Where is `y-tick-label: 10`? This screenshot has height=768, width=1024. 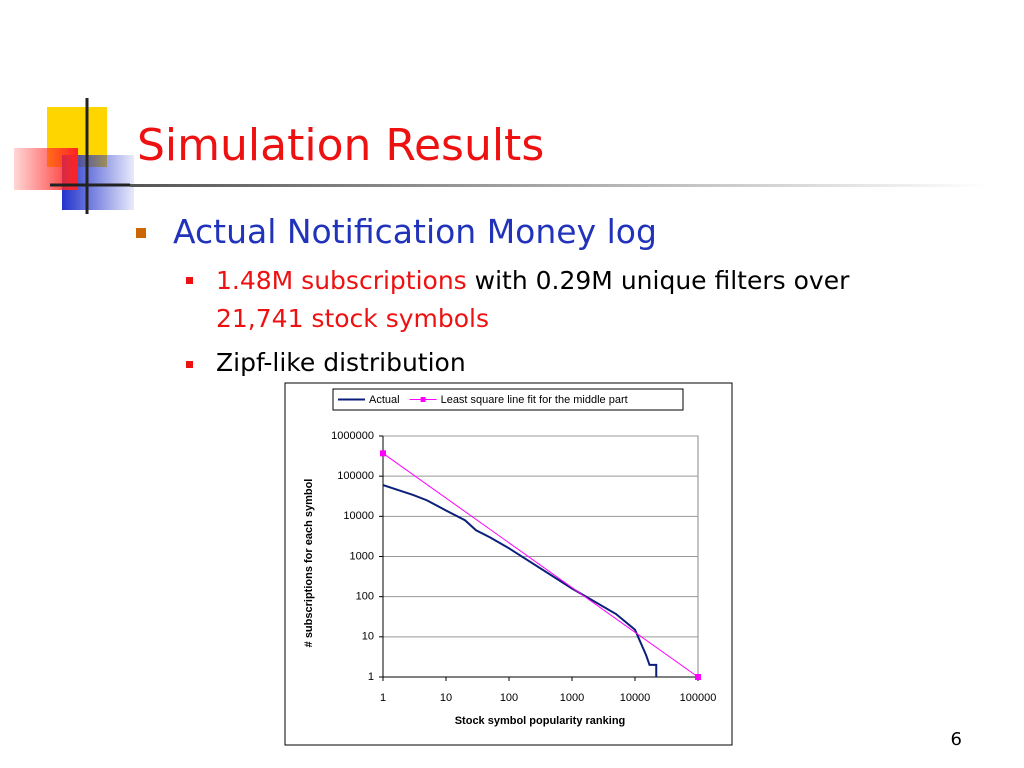
y-tick-label: 10 is located at coordinates (368, 637).